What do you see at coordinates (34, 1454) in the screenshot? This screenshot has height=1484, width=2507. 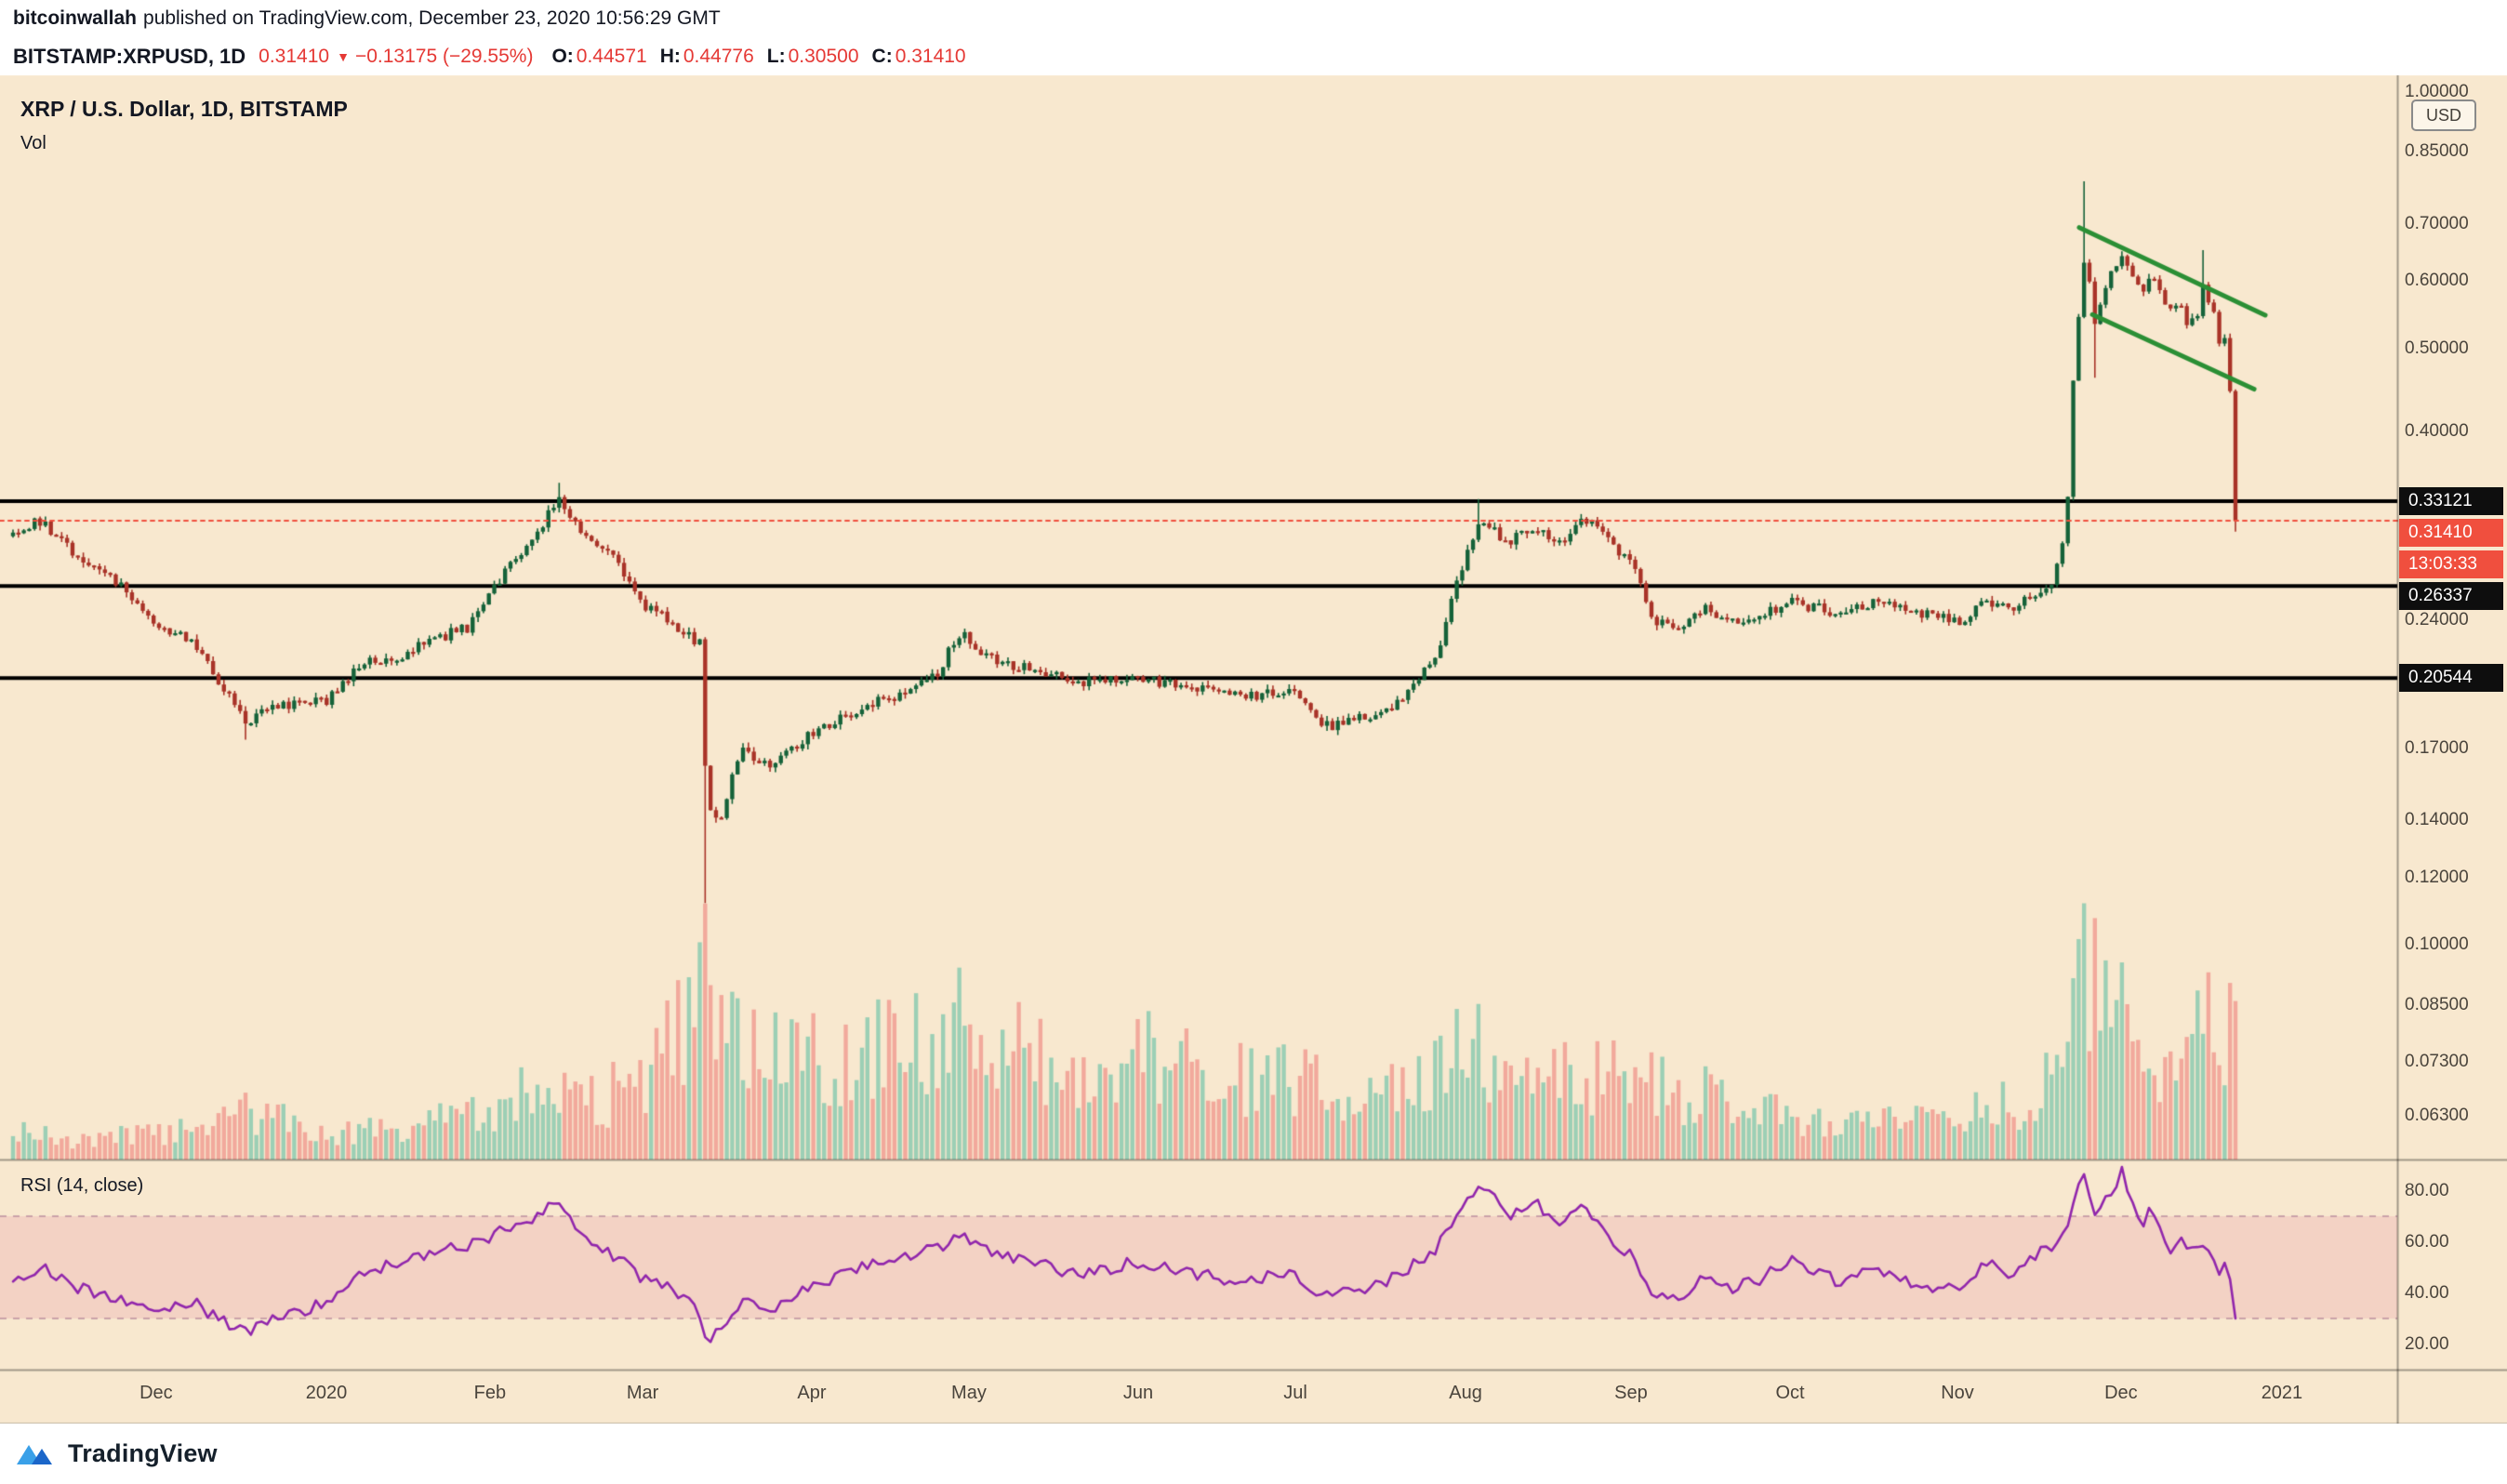 I see `tradingview-logo-icon` at bounding box center [34, 1454].